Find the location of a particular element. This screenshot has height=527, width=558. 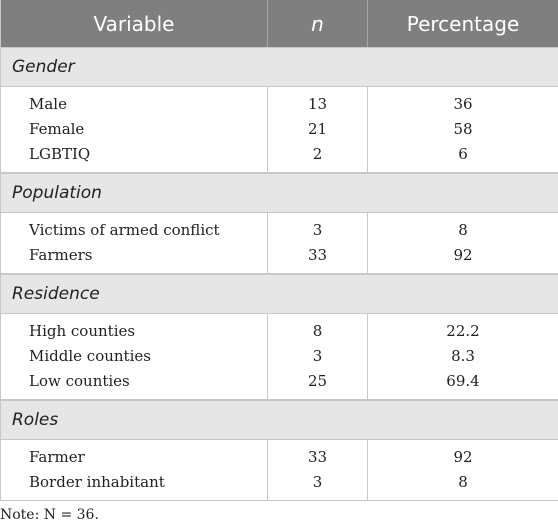

cell-variable: High counties is located at coordinates (82, 331).